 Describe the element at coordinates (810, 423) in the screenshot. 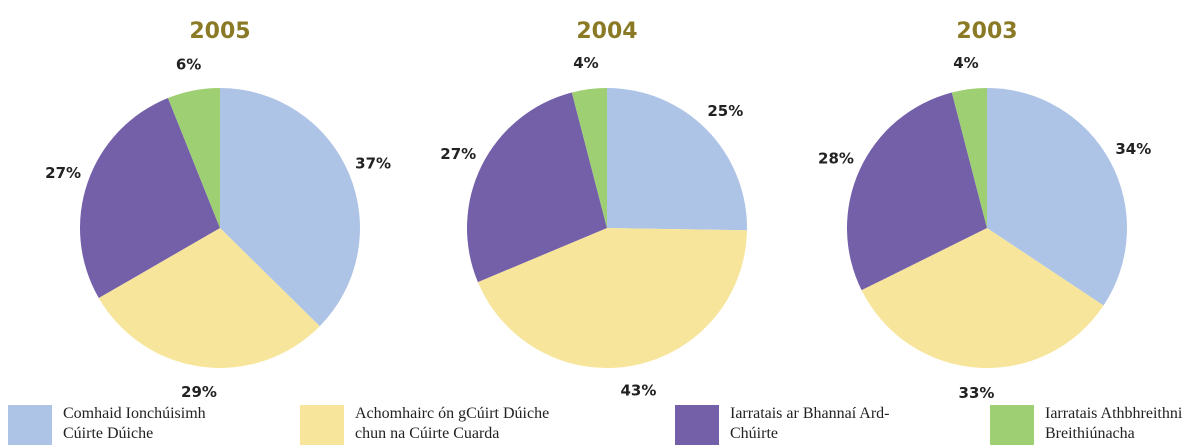

I see `legend-label: Iarratais ar Bhannaí Ard-Chúirte` at that location.